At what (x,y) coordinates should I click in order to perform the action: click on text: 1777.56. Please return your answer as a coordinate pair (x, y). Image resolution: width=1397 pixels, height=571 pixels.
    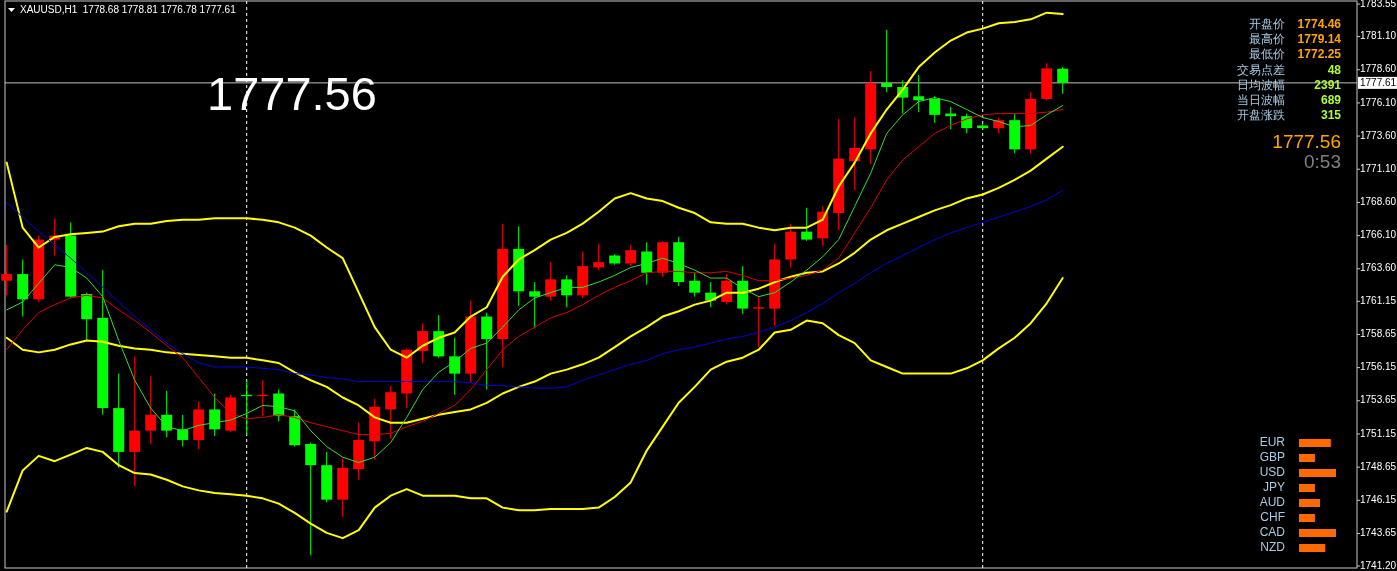
    Looking at the image, I should click on (1306, 141).